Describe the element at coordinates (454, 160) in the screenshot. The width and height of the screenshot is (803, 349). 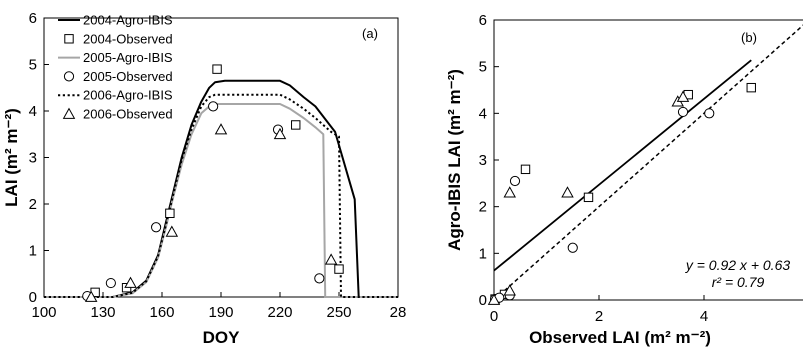
I see `y-axis-title: Agro-IBIS LAI (m² m⁻²)` at that location.